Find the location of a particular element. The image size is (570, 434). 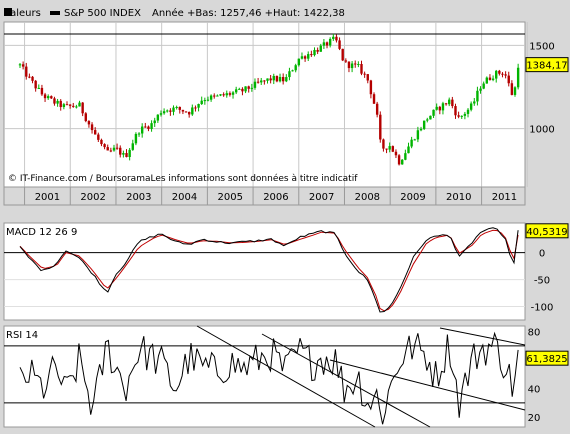

macd-tick-label: 0 is located at coordinates (542, 254).